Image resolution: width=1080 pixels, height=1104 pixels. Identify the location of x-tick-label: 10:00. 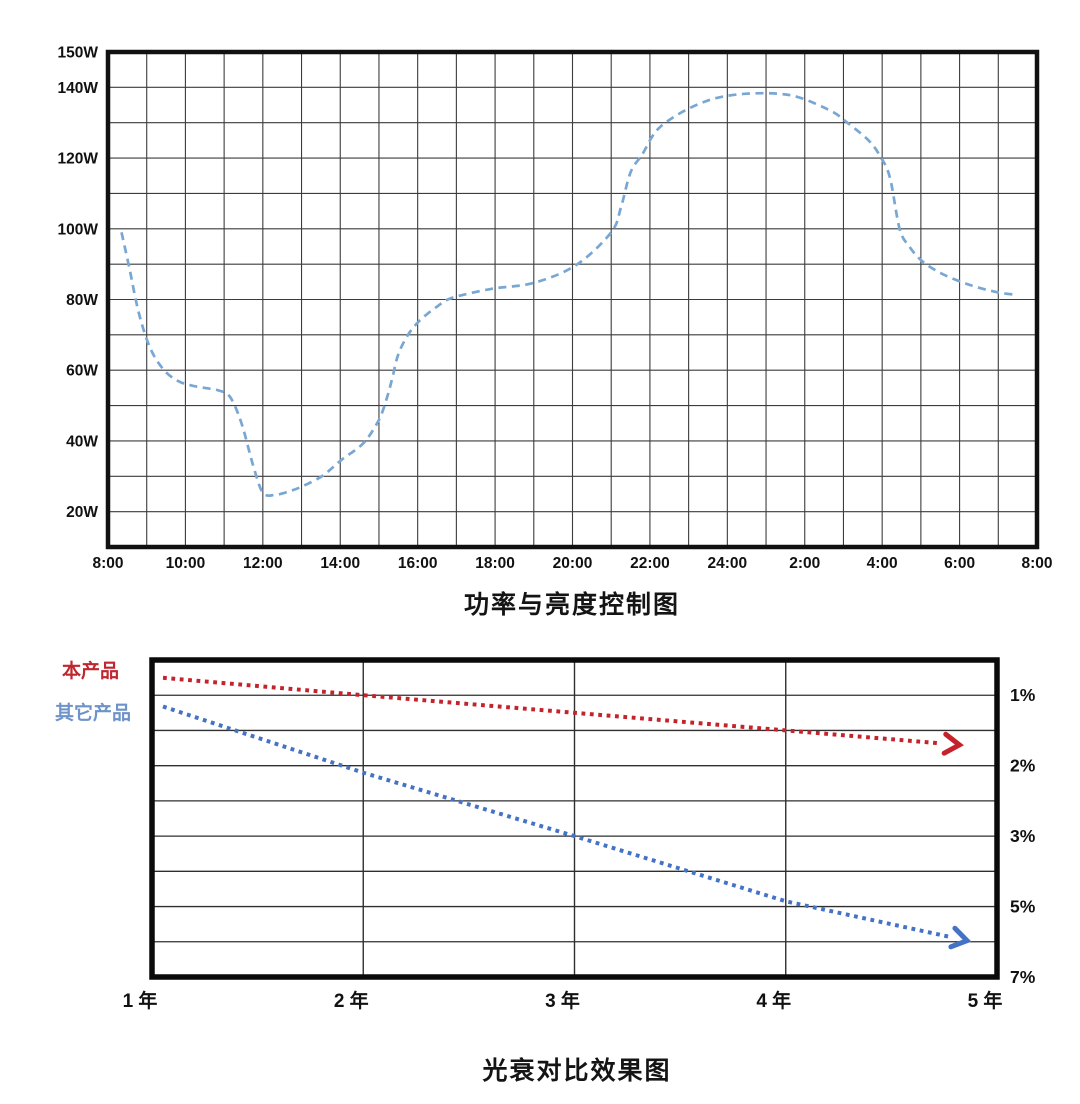
(186, 563).